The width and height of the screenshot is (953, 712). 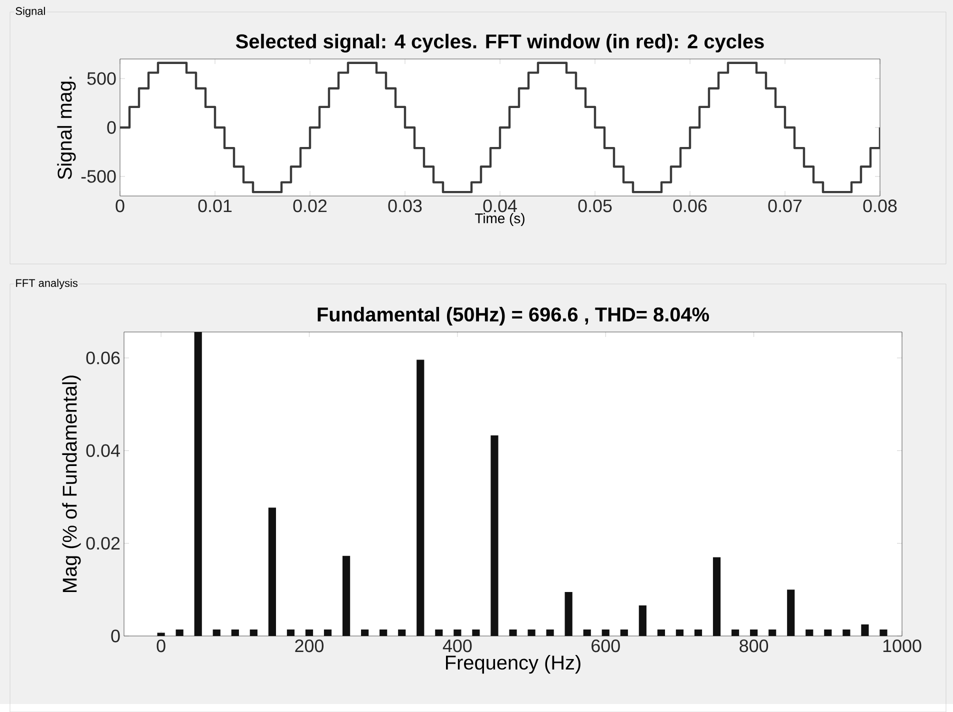 What do you see at coordinates (47, 283) in the screenshot?
I see `text: FFT analysis` at bounding box center [47, 283].